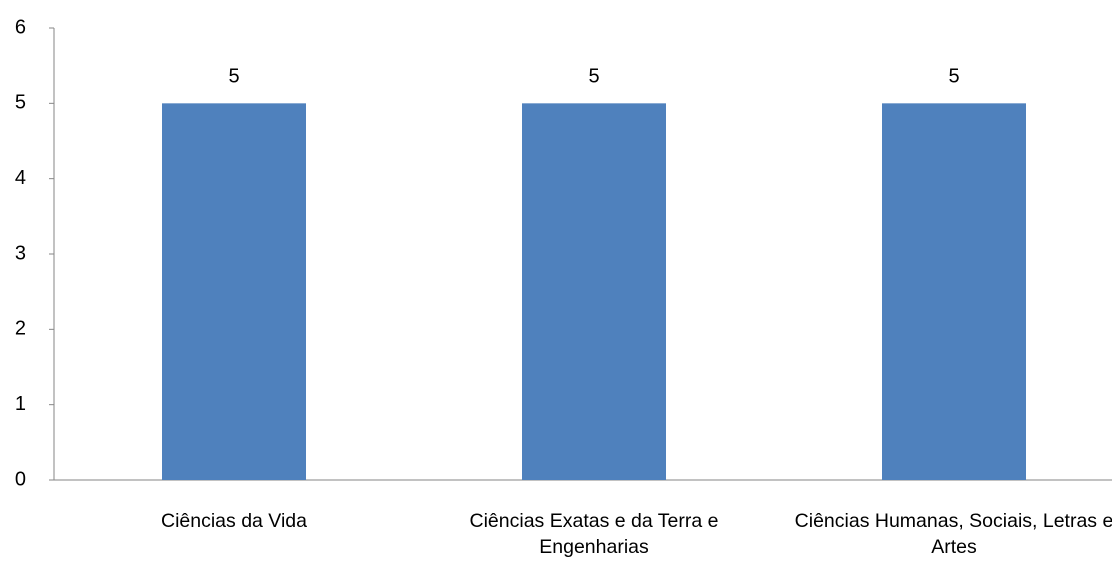  I want to click on y-tick-label: 3, so click(20, 253).